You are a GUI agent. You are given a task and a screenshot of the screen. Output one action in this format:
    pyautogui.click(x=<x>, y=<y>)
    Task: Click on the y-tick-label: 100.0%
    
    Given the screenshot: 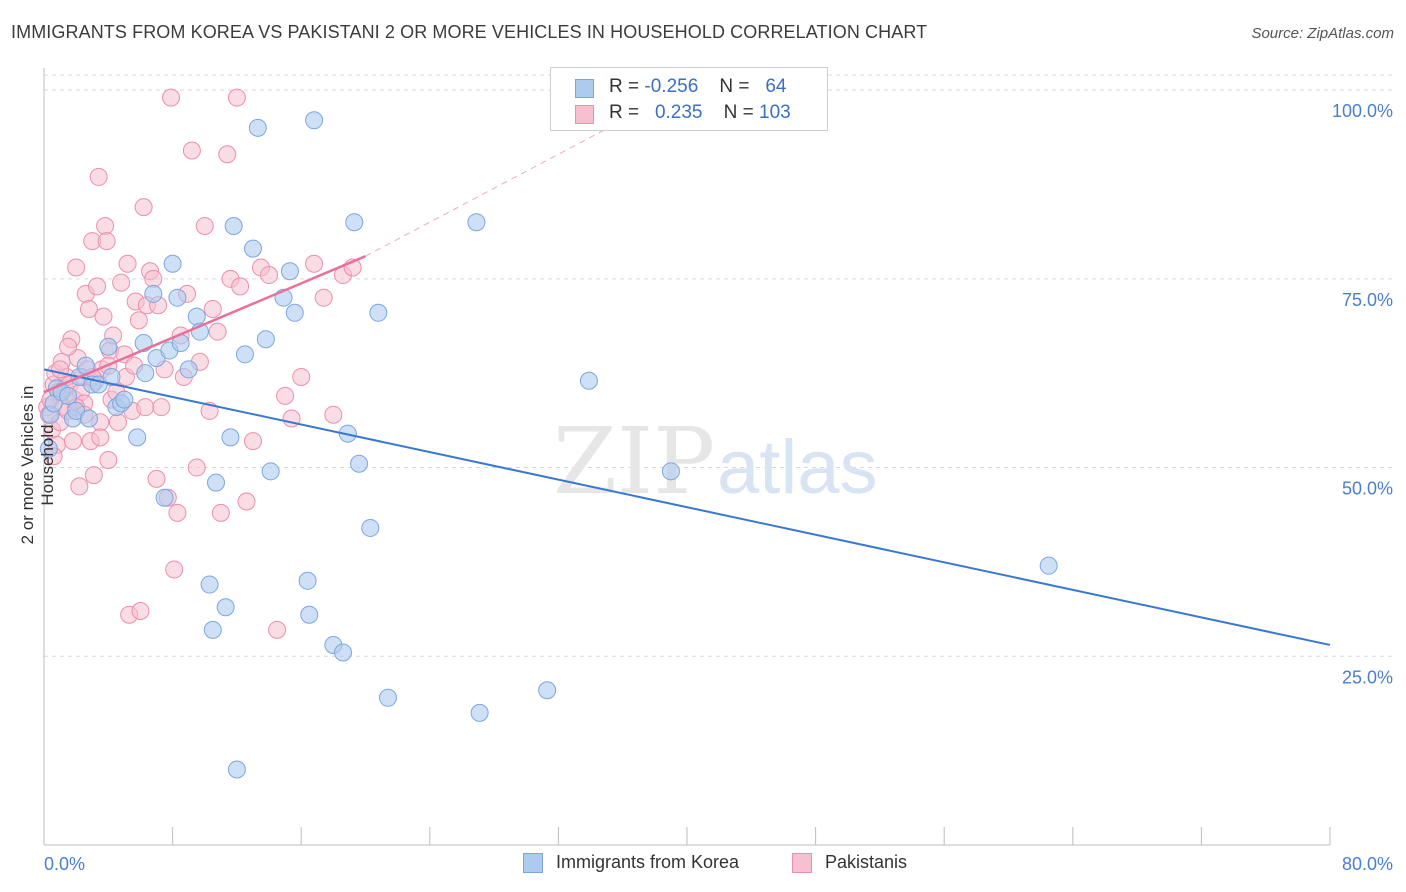 What is the action you would take?
    pyautogui.click(x=1362, y=111)
    